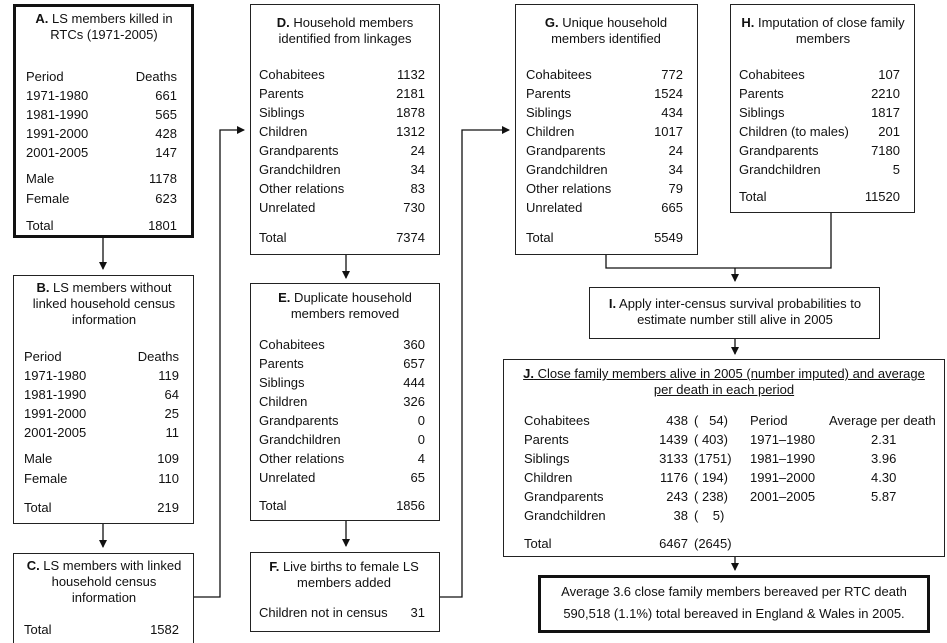 The width and height of the screenshot is (947, 643). Describe the element at coordinates (884, 496) in the screenshot. I see `box-j-avg: 5.87` at that location.